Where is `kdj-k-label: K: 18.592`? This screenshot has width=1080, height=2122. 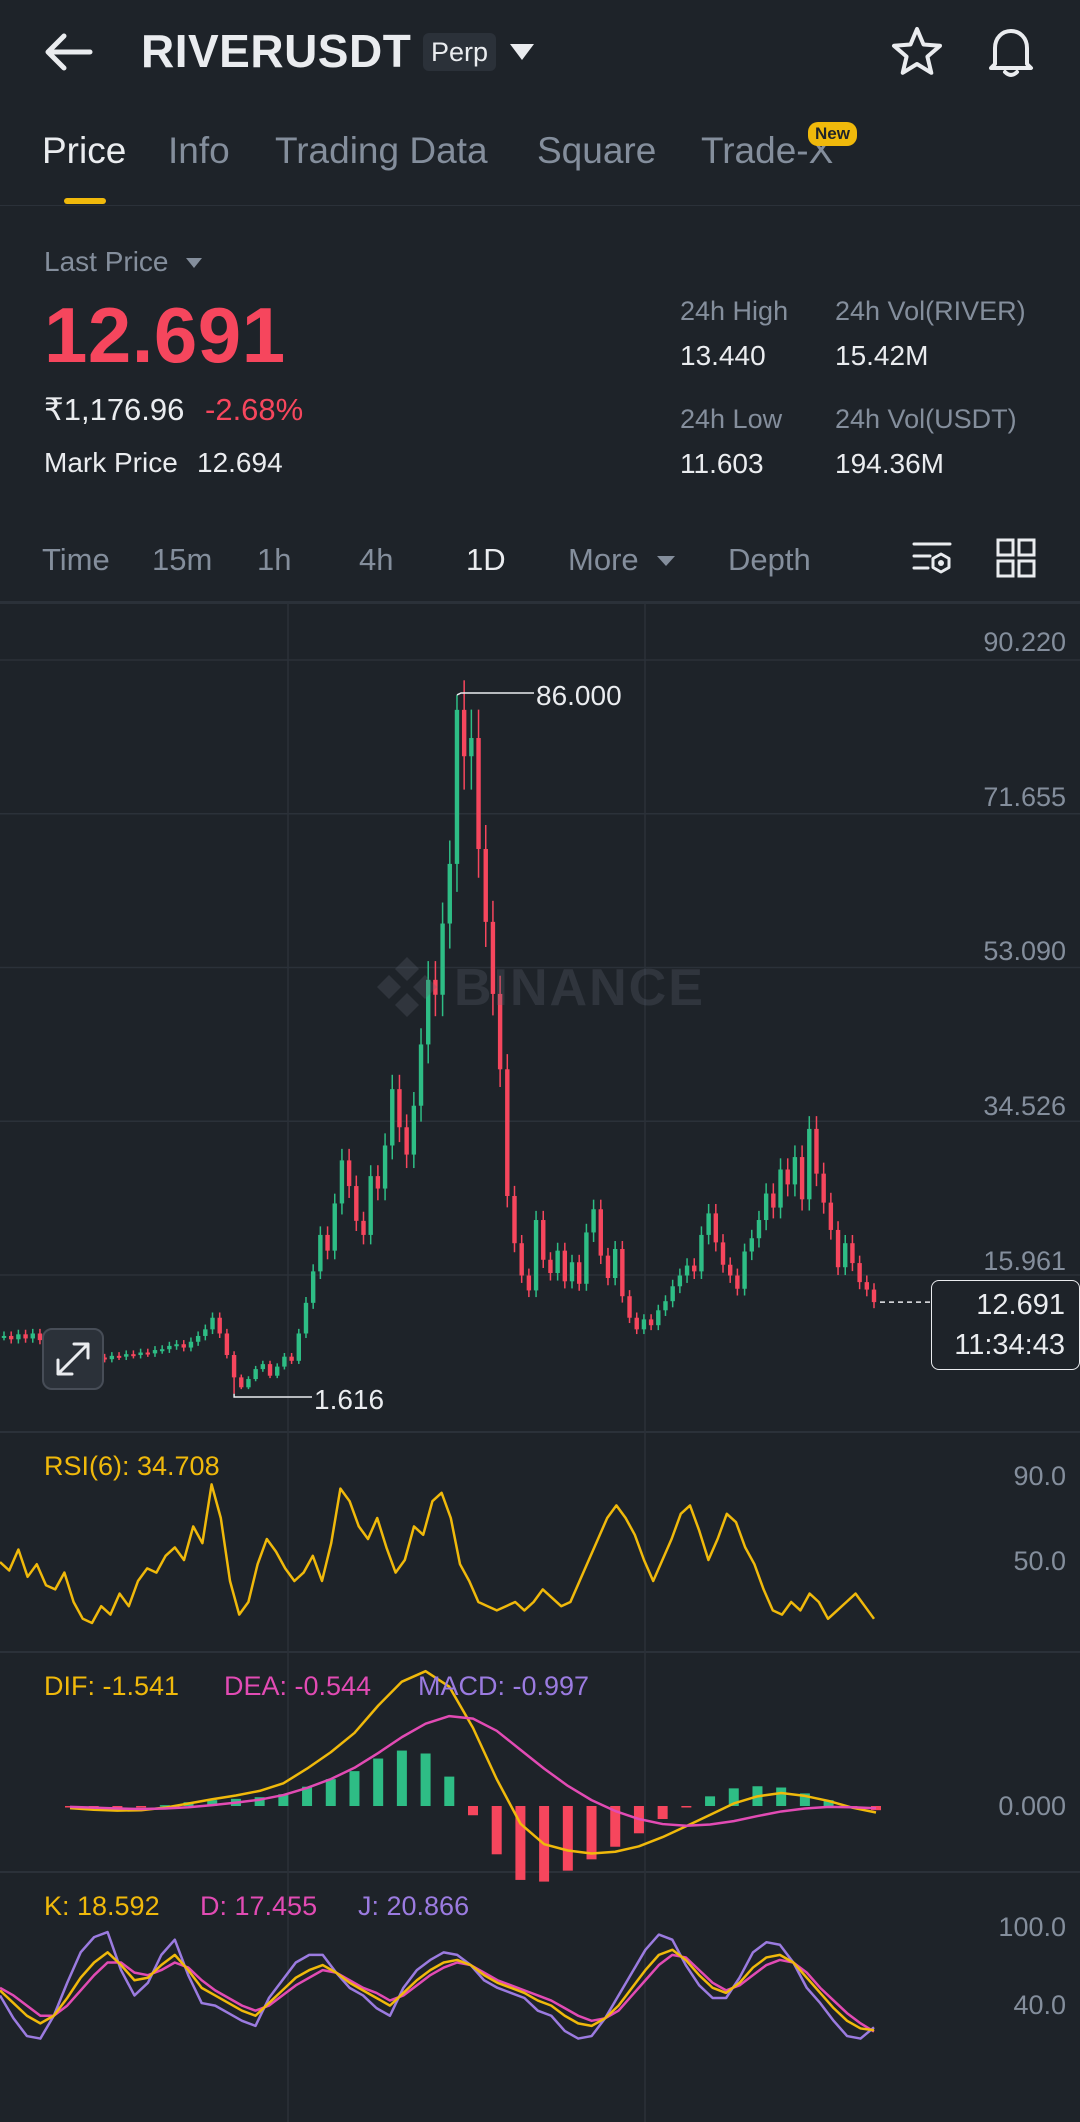 kdj-k-label: K: 18.592 is located at coordinates (102, 1906).